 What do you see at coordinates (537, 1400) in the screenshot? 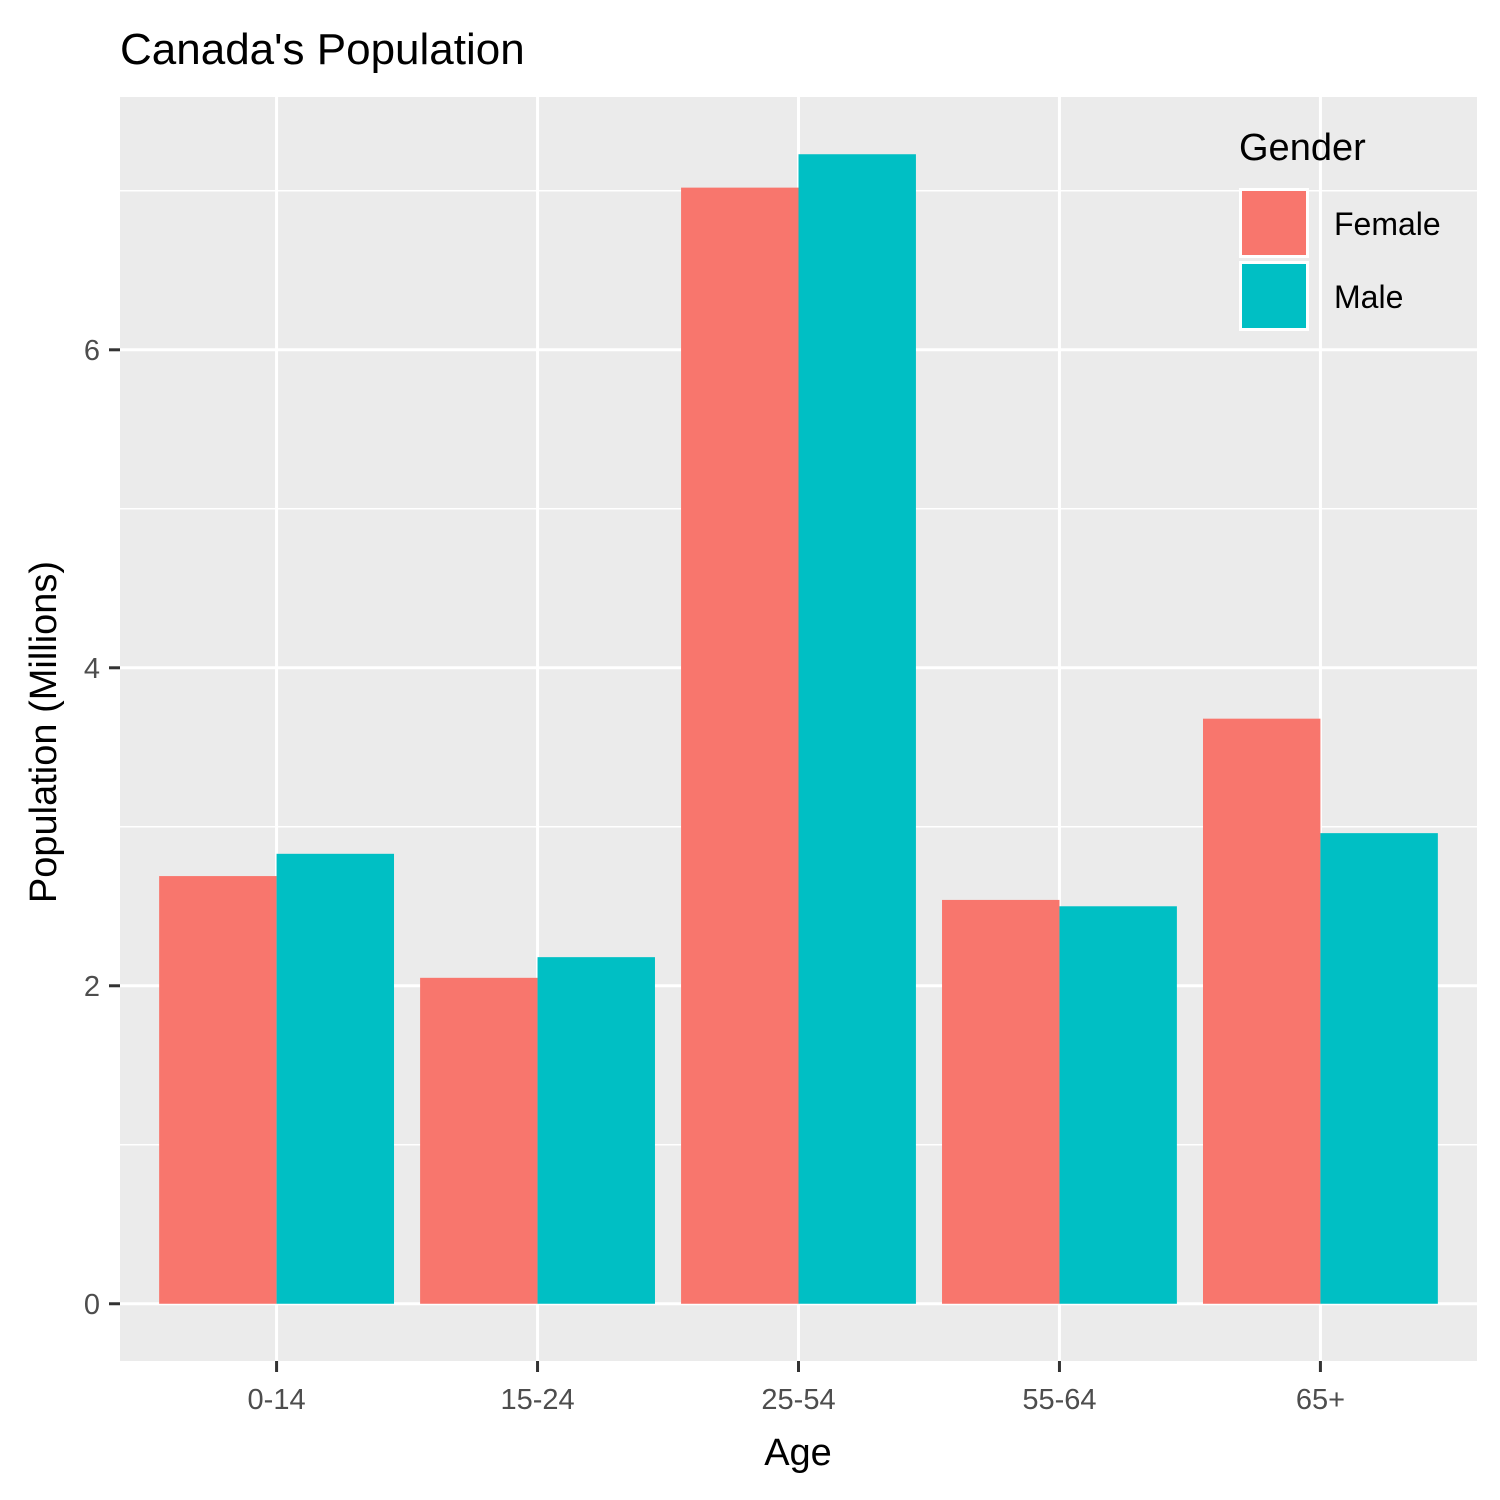
I see `x-tick-label: 15-24` at bounding box center [537, 1400].